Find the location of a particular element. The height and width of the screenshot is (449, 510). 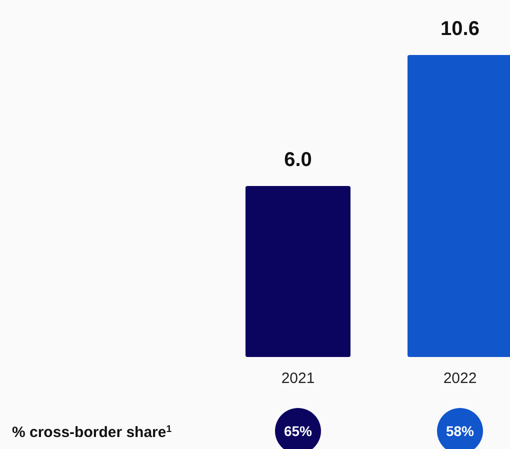

text: 58% is located at coordinates (460, 431).